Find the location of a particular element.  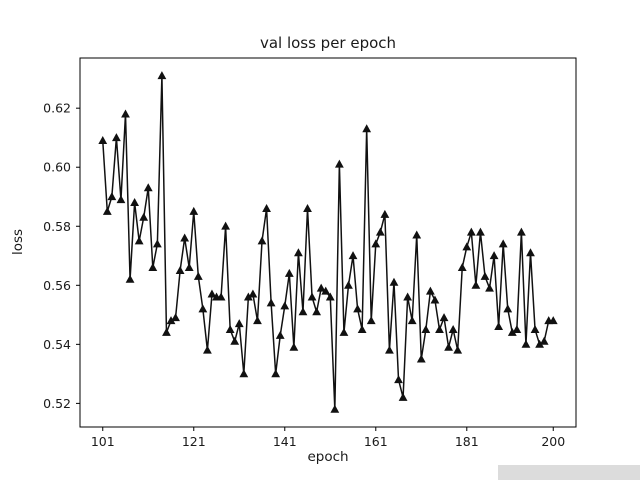

x-axis-label: epoch is located at coordinates (327, 457).